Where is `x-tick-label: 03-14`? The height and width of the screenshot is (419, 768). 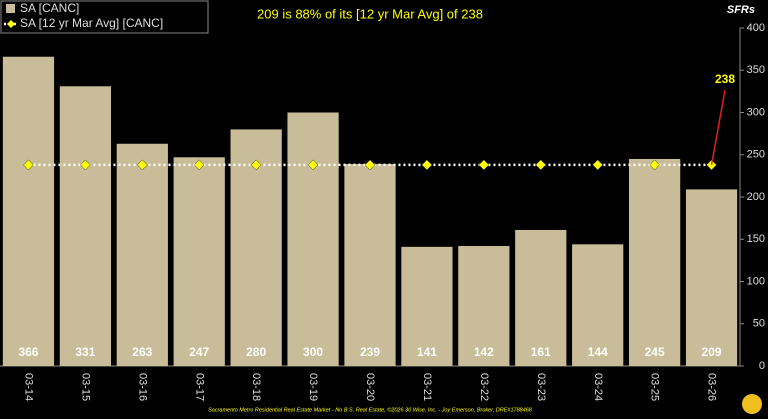 x-tick-label: 03-14 is located at coordinates (29, 387).